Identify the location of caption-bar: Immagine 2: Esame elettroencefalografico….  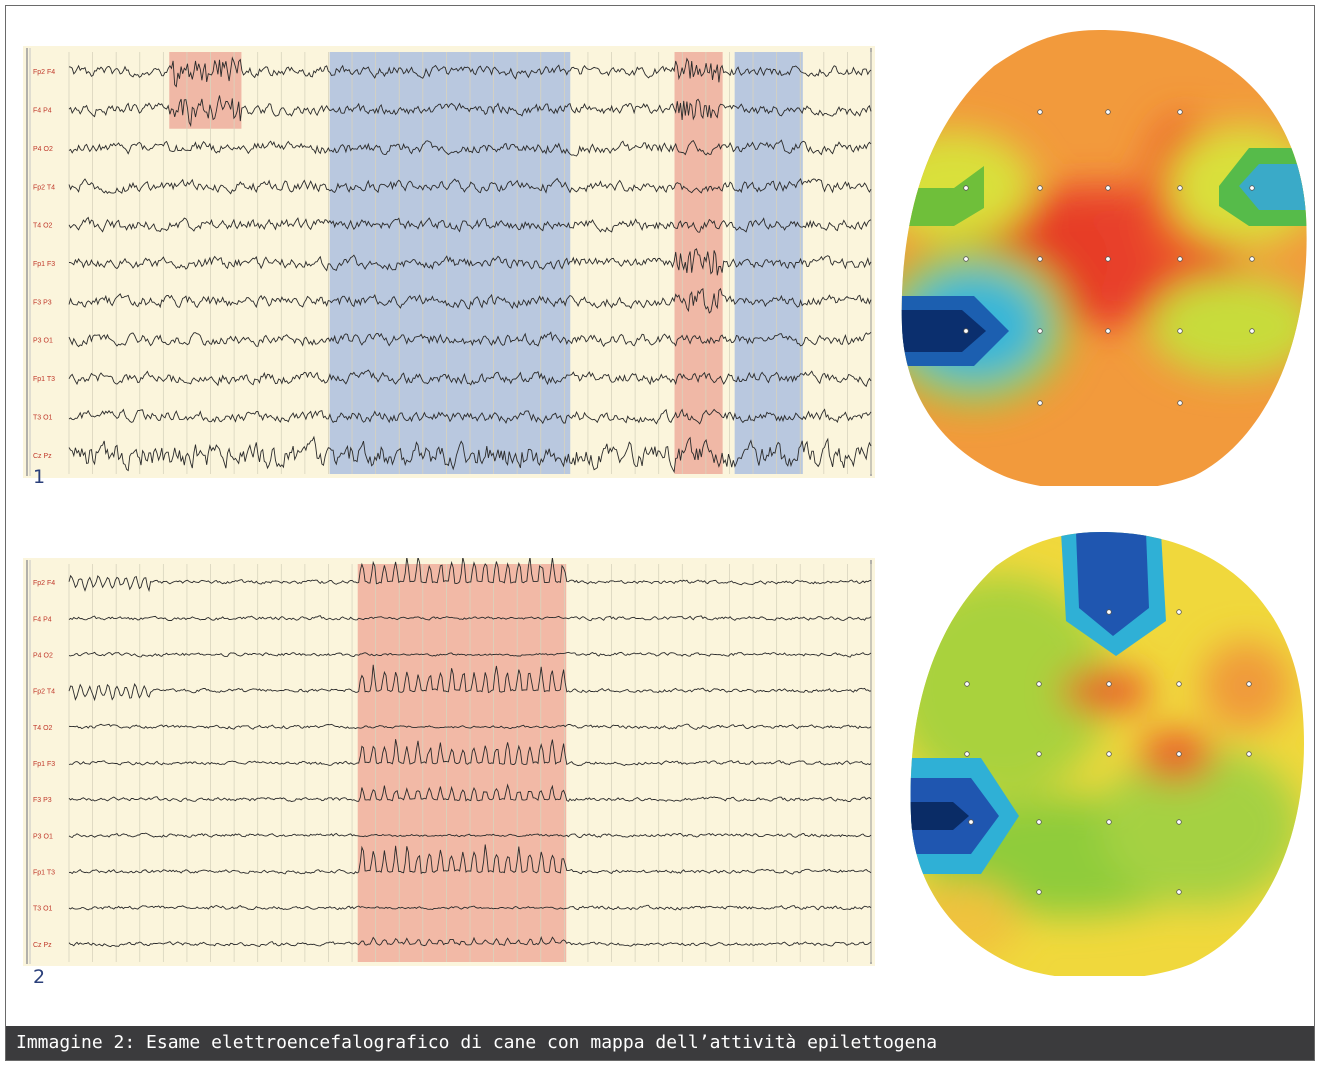
(660, 1043).